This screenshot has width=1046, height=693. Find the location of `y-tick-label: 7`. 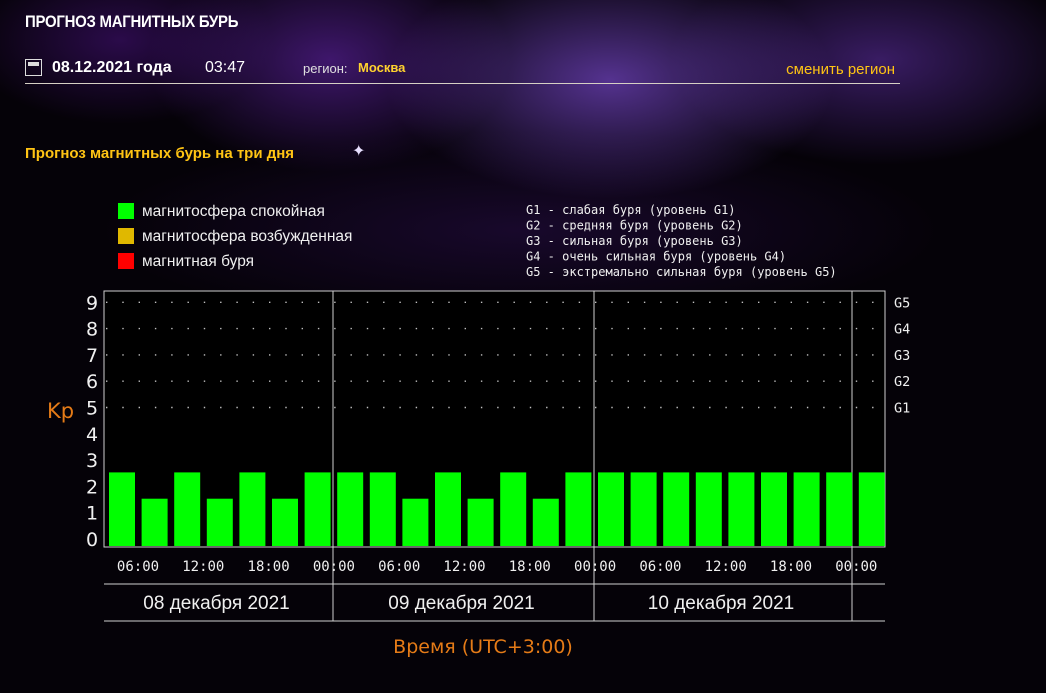

y-tick-label: 7 is located at coordinates (92, 356).